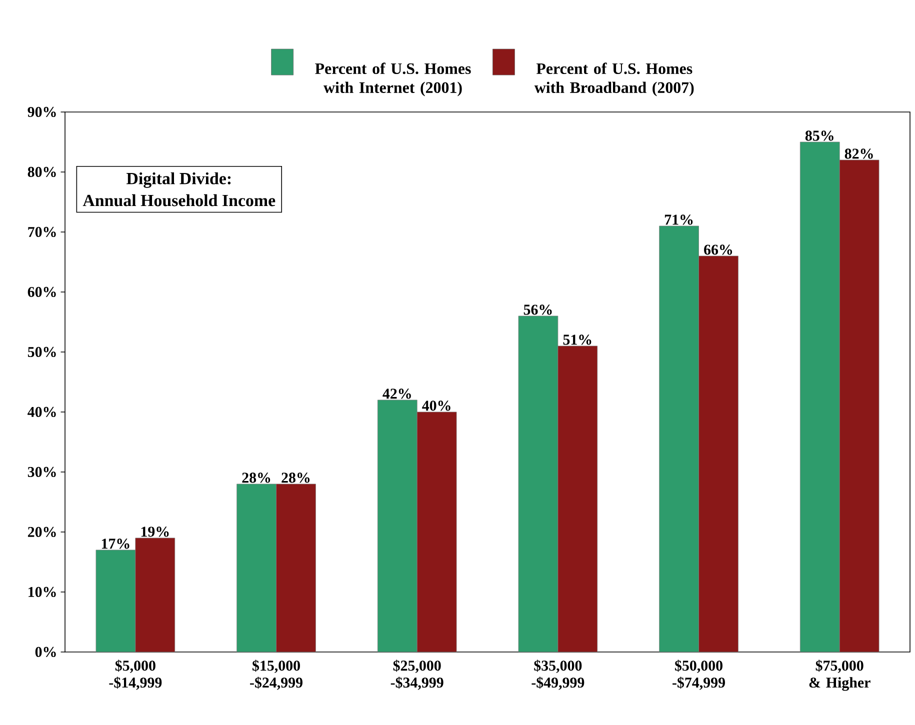 The width and height of the screenshot is (915, 725). What do you see at coordinates (276, 675) in the screenshot?
I see `x-tick-label: $15,000 -$24,999` at bounding box center [276, 675].